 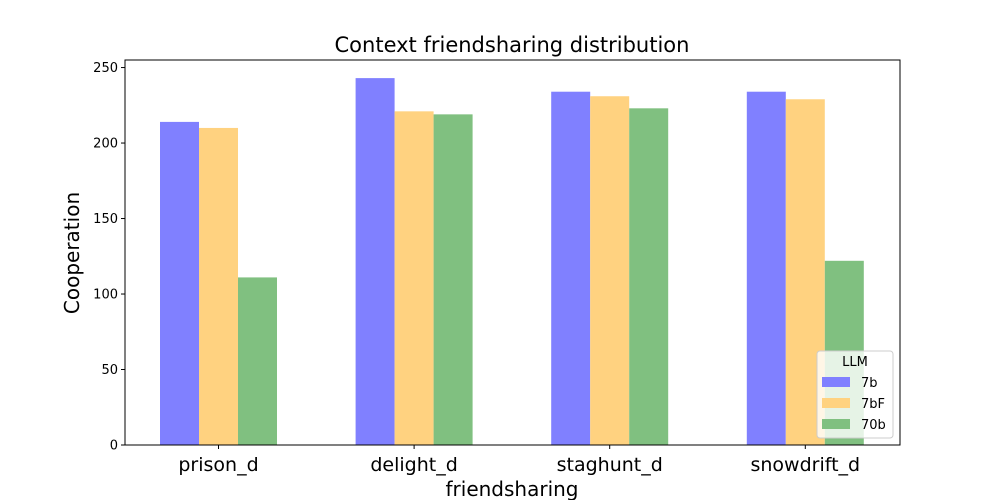 I want to click on bar-7bF-prison_d, so click(x=218, y=286).